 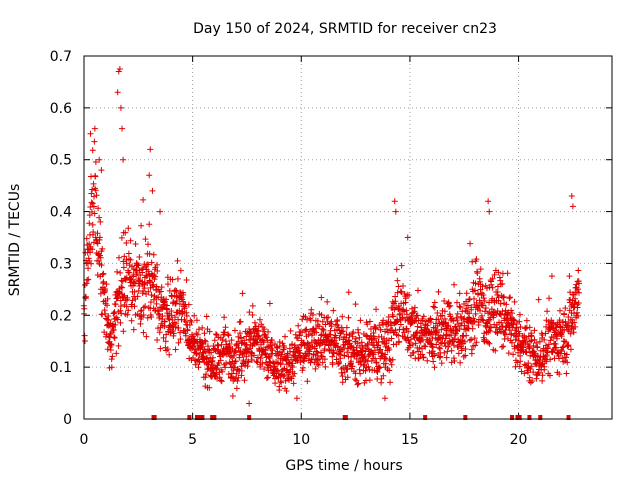 What do you see at coordinates (15, 240) in the screenshot?
I see `y-axis-label: SRMTID / TECUs` at bounding box center [15, 240].